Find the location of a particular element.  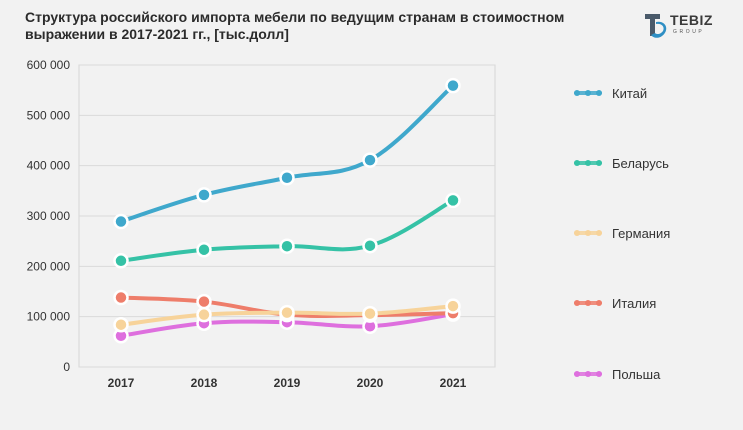

tebiz-logo: TEBIZ GROUP is located at coordinates (680, 26).